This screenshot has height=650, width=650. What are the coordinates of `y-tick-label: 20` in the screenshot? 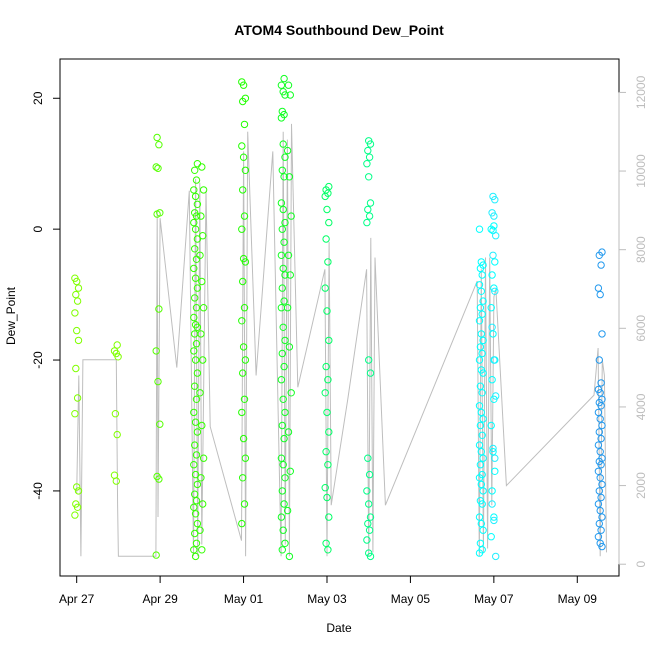 It's located at (38, 98).